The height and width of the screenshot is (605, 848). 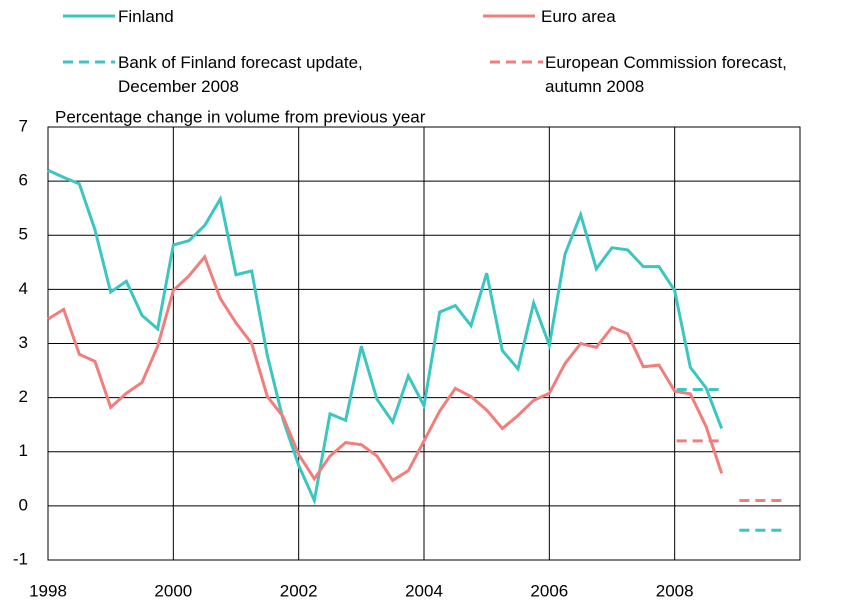 What do you see at coordinates (173, 590) in the screenshot?
I see `x-tick-label: 2000` at bounding box center [173, 590].